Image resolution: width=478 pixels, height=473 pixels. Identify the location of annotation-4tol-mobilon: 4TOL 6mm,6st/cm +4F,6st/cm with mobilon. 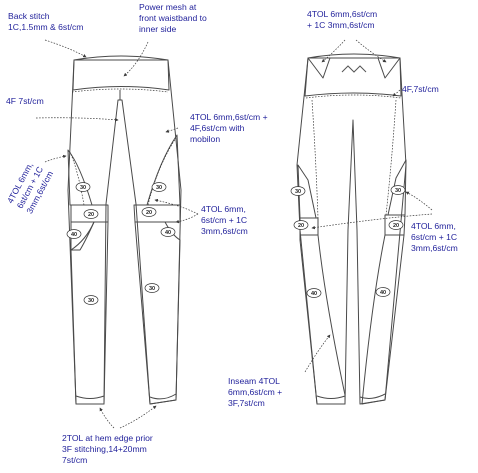
(229, 128).